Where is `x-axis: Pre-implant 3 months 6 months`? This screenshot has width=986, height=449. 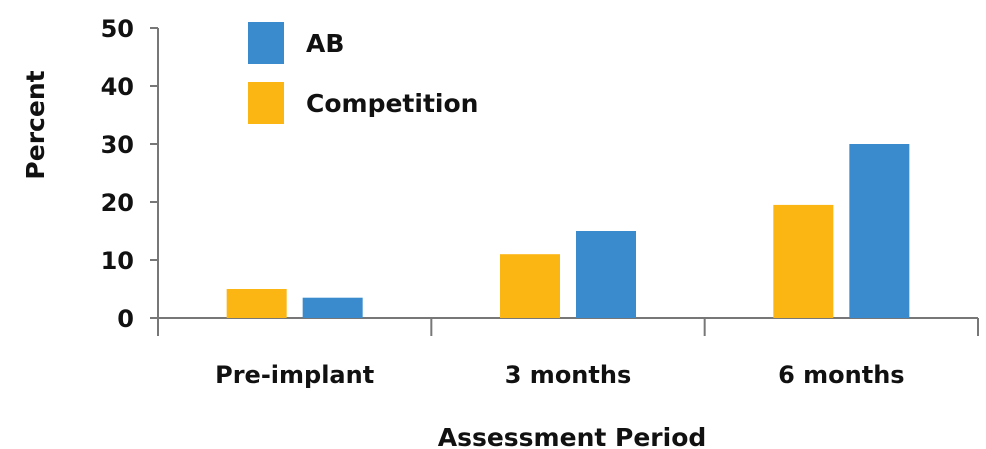 x-axis: Pre-implant 3 months 6 months is located at coordinates (568, 353).